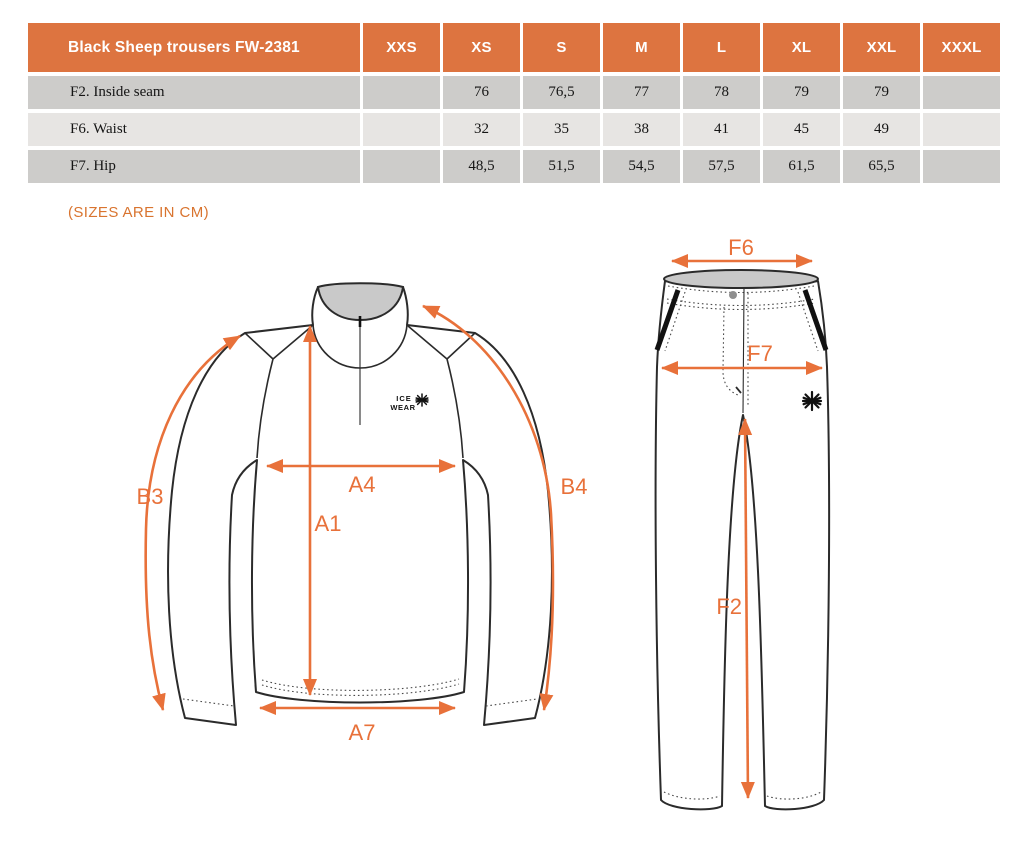  I want to click on right-pocket, so click(815, 320).